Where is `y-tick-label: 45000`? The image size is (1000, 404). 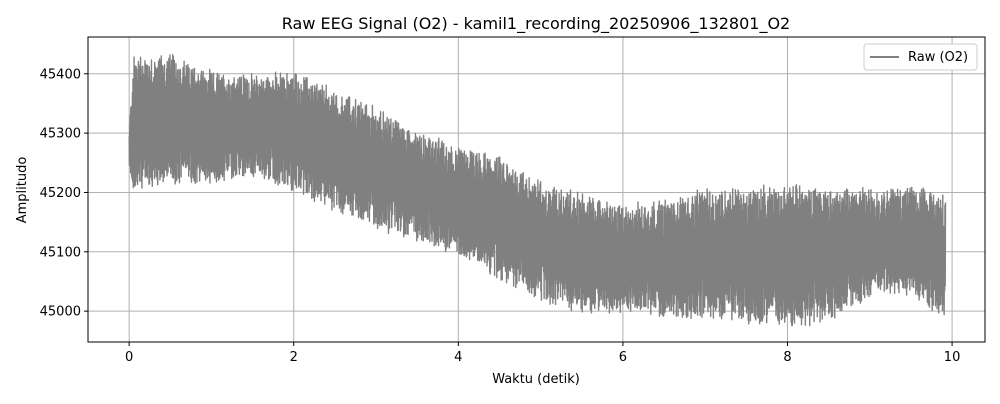 y-tick-label: 45000 is located at coordinates (60, 312).